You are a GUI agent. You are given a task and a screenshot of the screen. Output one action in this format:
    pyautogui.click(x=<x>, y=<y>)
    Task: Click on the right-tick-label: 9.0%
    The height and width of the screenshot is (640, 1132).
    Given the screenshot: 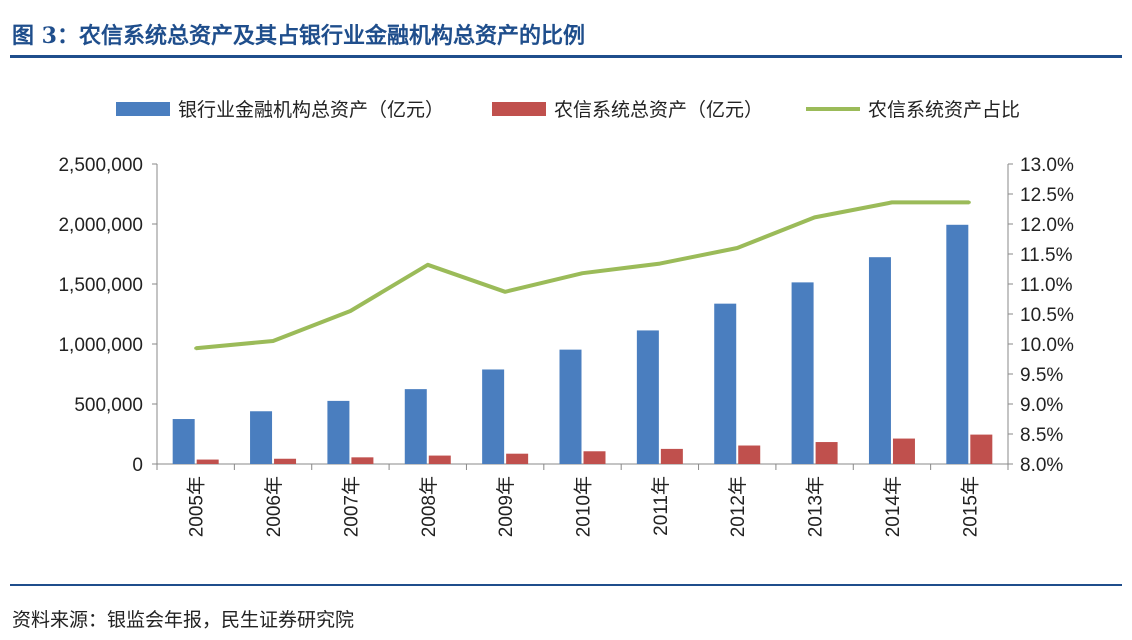 What is the action you would take?
    pyautogui.click(x=1041, y=405)
    